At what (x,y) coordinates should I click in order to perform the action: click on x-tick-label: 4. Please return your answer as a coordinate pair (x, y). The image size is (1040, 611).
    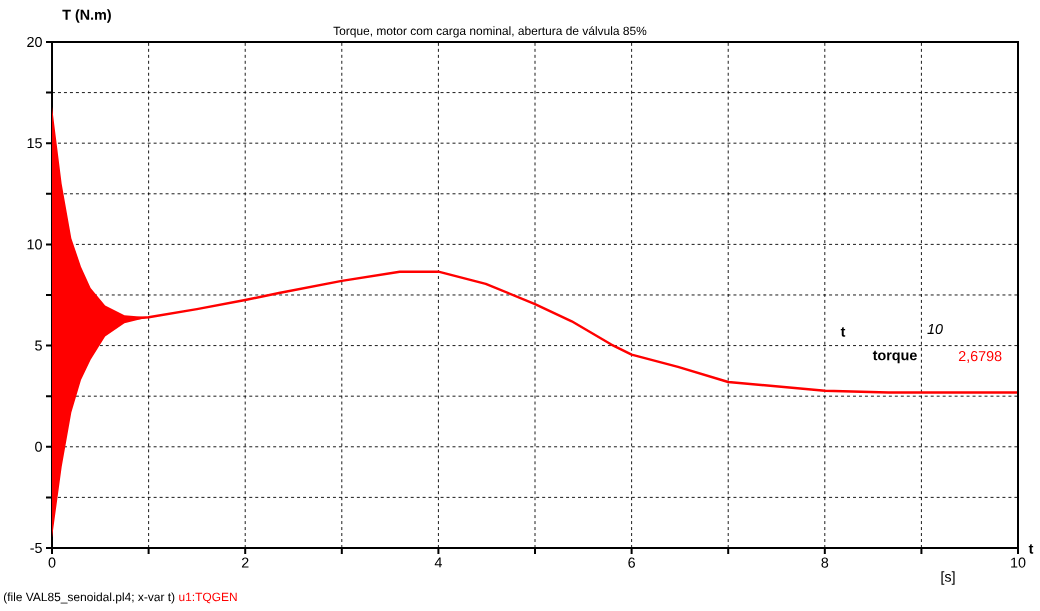
    Looking at the image, I should click on (438, 562).